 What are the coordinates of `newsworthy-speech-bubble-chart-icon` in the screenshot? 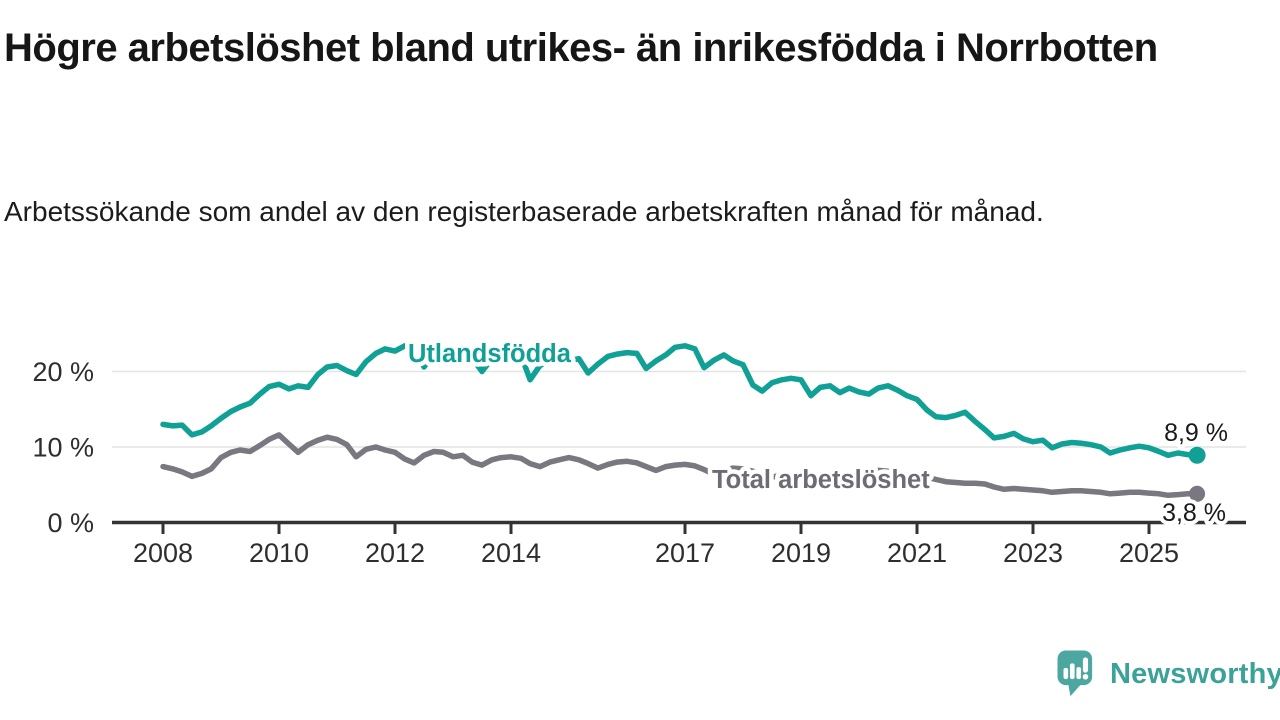 It's located at (1075, 673).